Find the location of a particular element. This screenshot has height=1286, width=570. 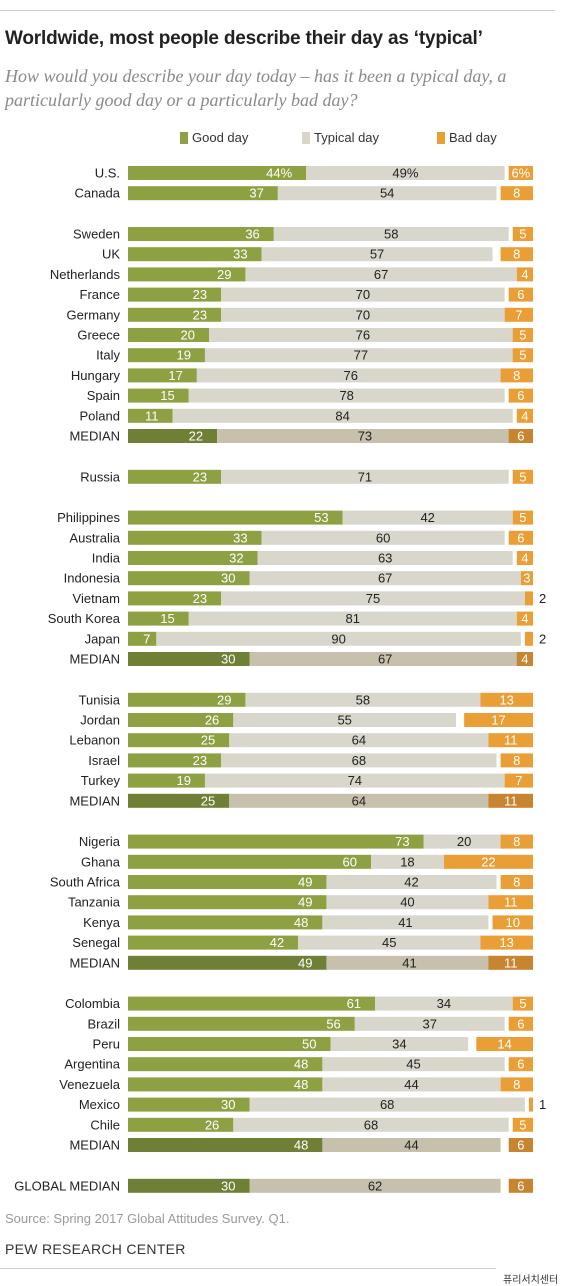

category-label: Hungary is located at coordinates (96, 375).